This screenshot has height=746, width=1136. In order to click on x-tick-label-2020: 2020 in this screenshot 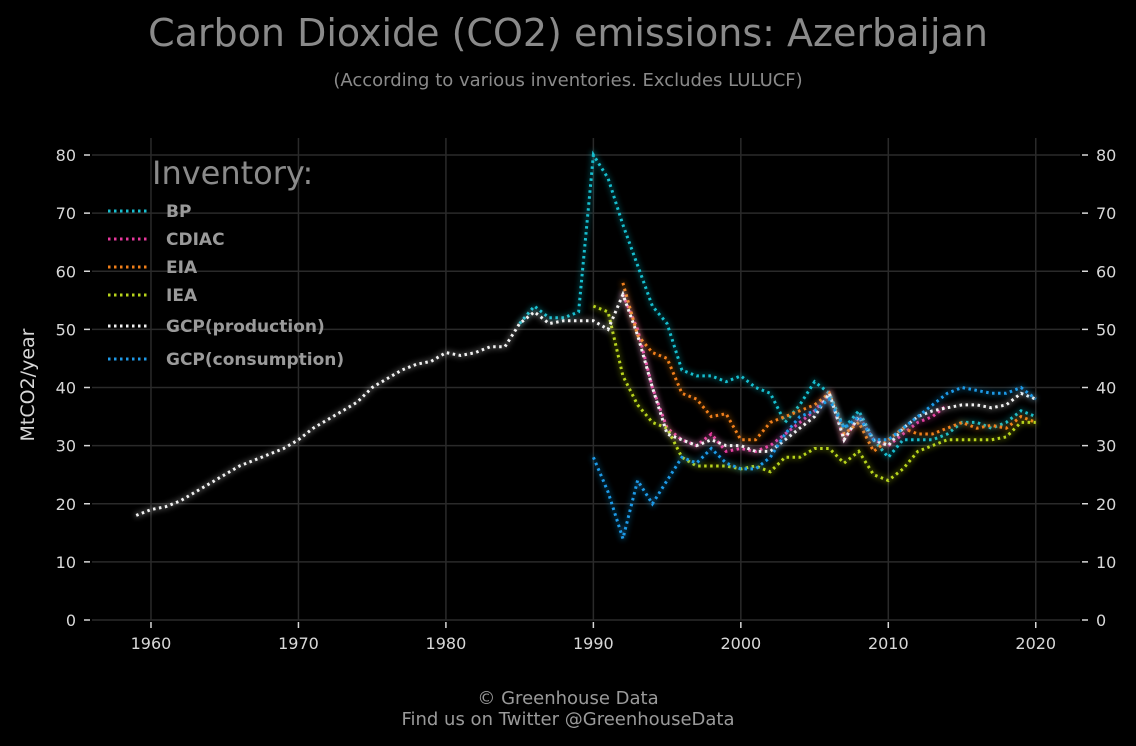, I will do `click(1035, 643)`.